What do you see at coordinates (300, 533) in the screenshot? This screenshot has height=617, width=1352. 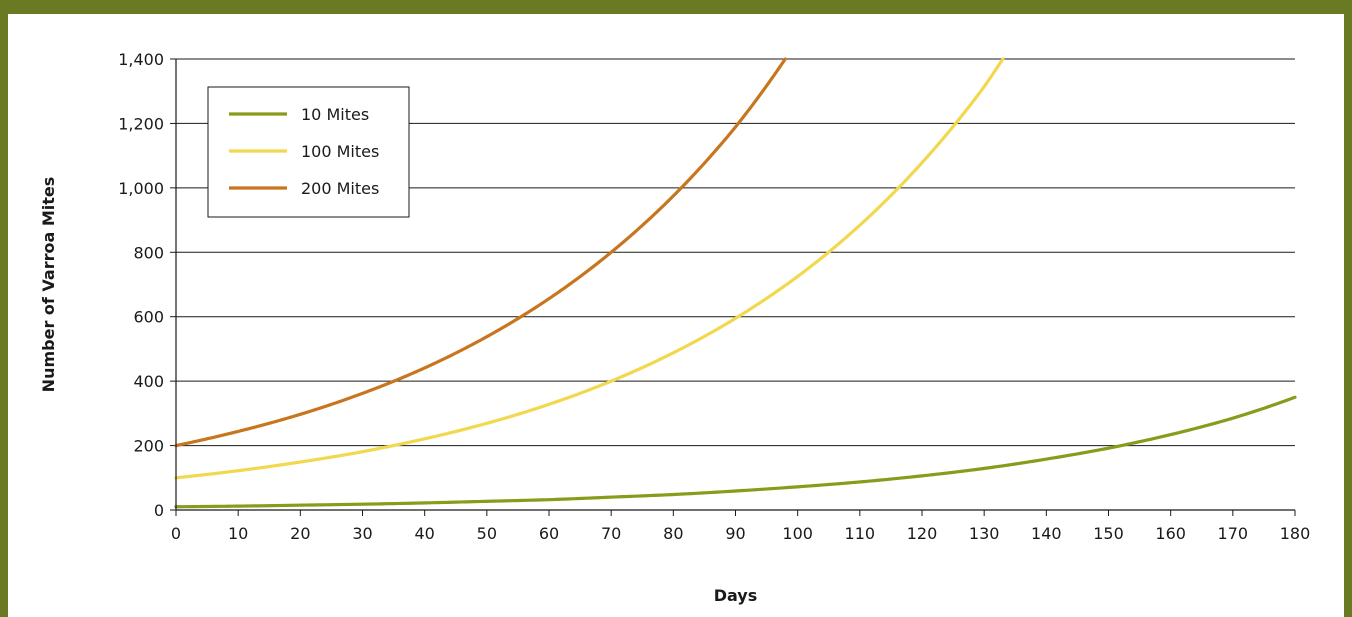 I see `x-tick-label-20: 20` at bounding box center [300, 533].